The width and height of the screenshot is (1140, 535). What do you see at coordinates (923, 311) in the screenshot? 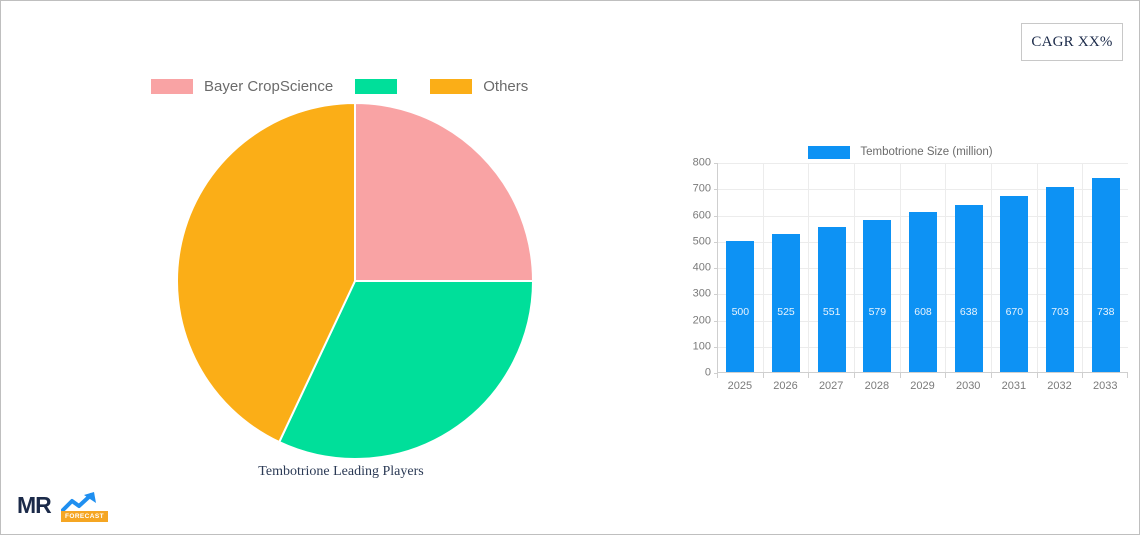
I see `bar-value-label: 608` at bounding box center [923, 311].